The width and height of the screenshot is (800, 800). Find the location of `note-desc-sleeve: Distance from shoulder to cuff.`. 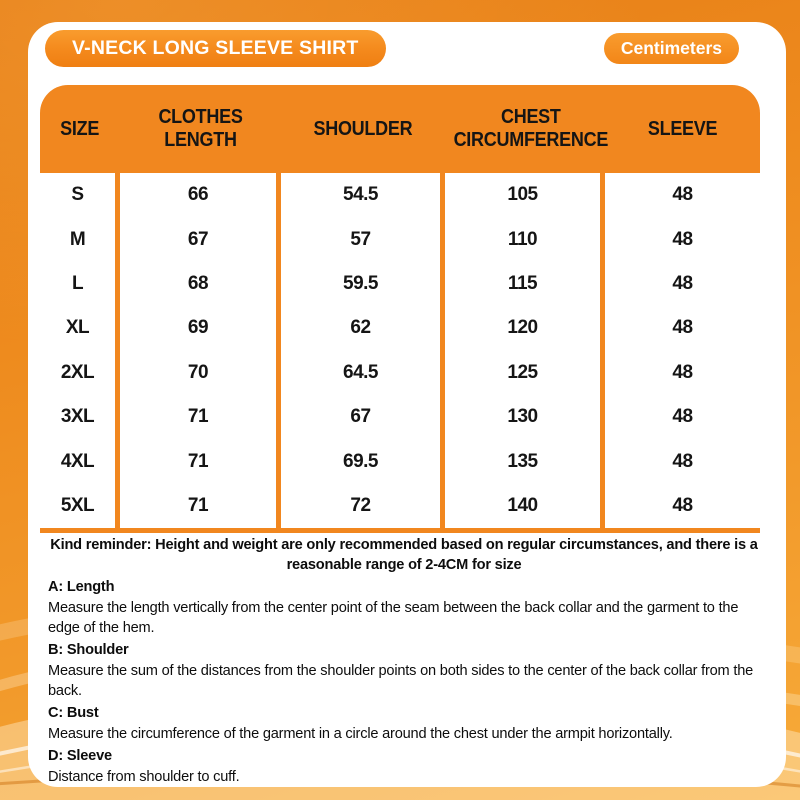

note-desc-sleeve: Distance from shoulder to cuff. is located at coordinates (144, 777).